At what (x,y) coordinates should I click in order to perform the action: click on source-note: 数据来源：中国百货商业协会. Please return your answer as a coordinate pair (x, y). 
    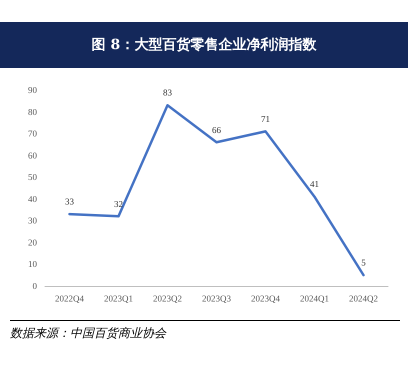
    Looking at the image, I should click on (89, 333).